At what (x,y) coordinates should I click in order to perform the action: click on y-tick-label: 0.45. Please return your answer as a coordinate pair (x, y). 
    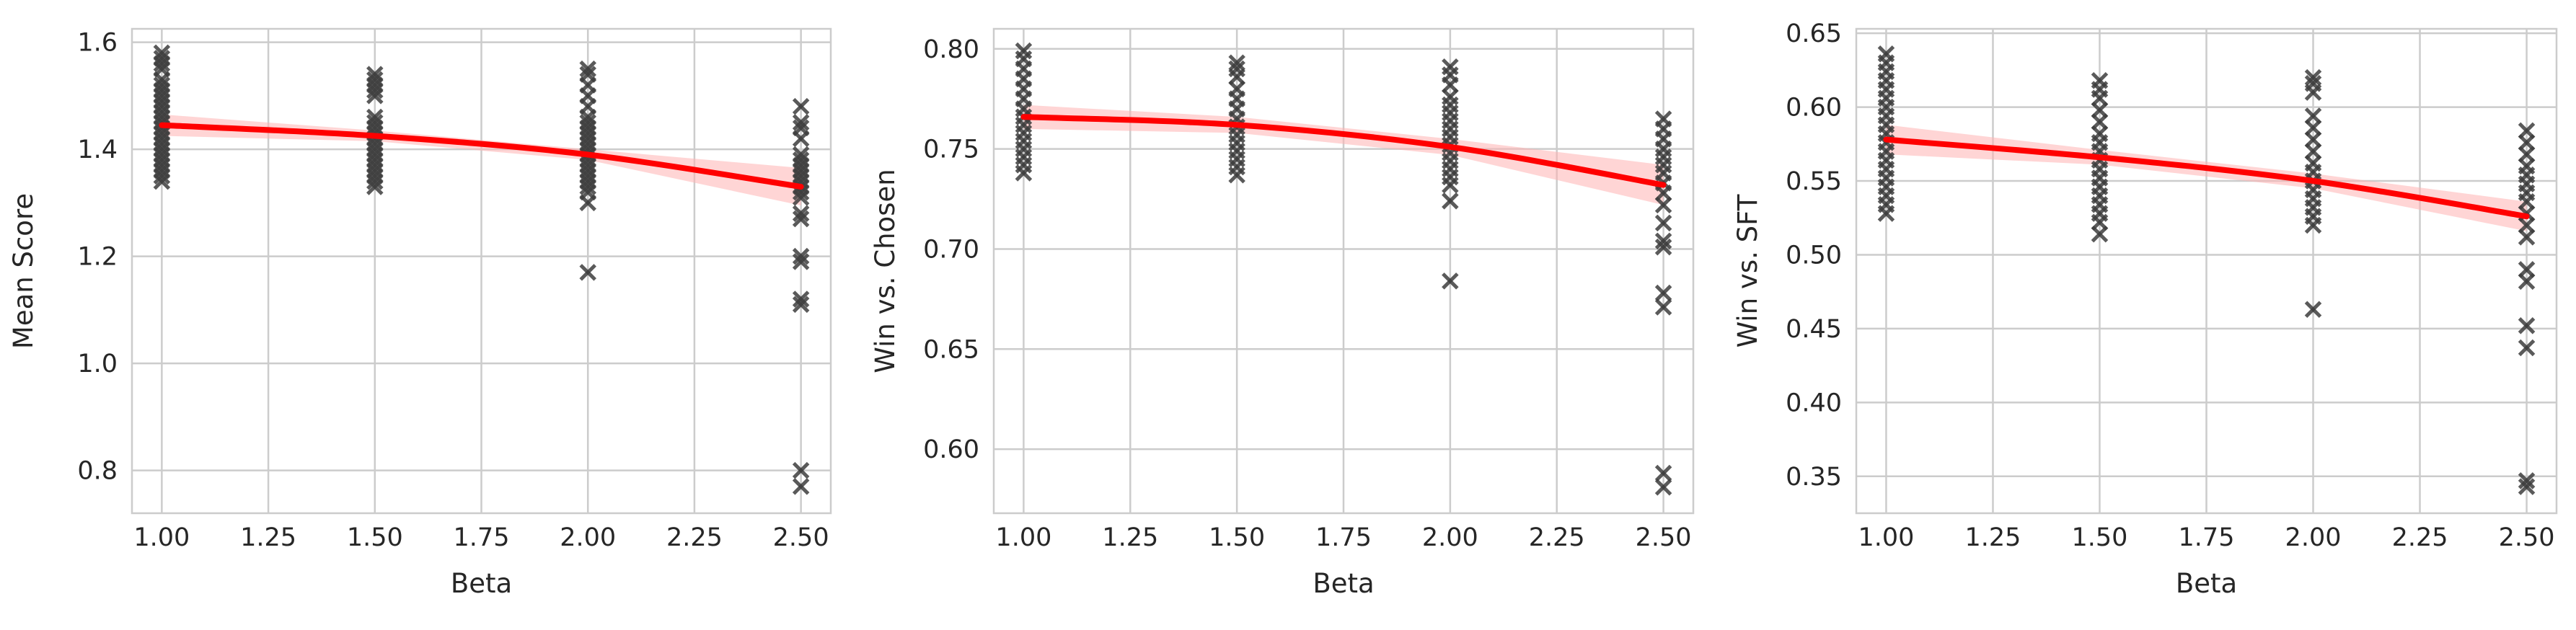
    Looking at the image, I should click on (1814, 329).